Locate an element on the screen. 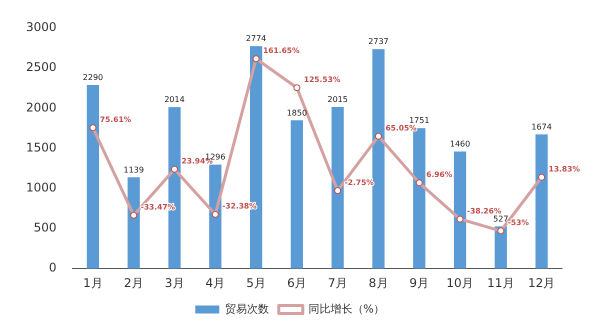 The height and width of the screenshot is (333, 600). data-label: 2290 is located at coordinates (93, 77).